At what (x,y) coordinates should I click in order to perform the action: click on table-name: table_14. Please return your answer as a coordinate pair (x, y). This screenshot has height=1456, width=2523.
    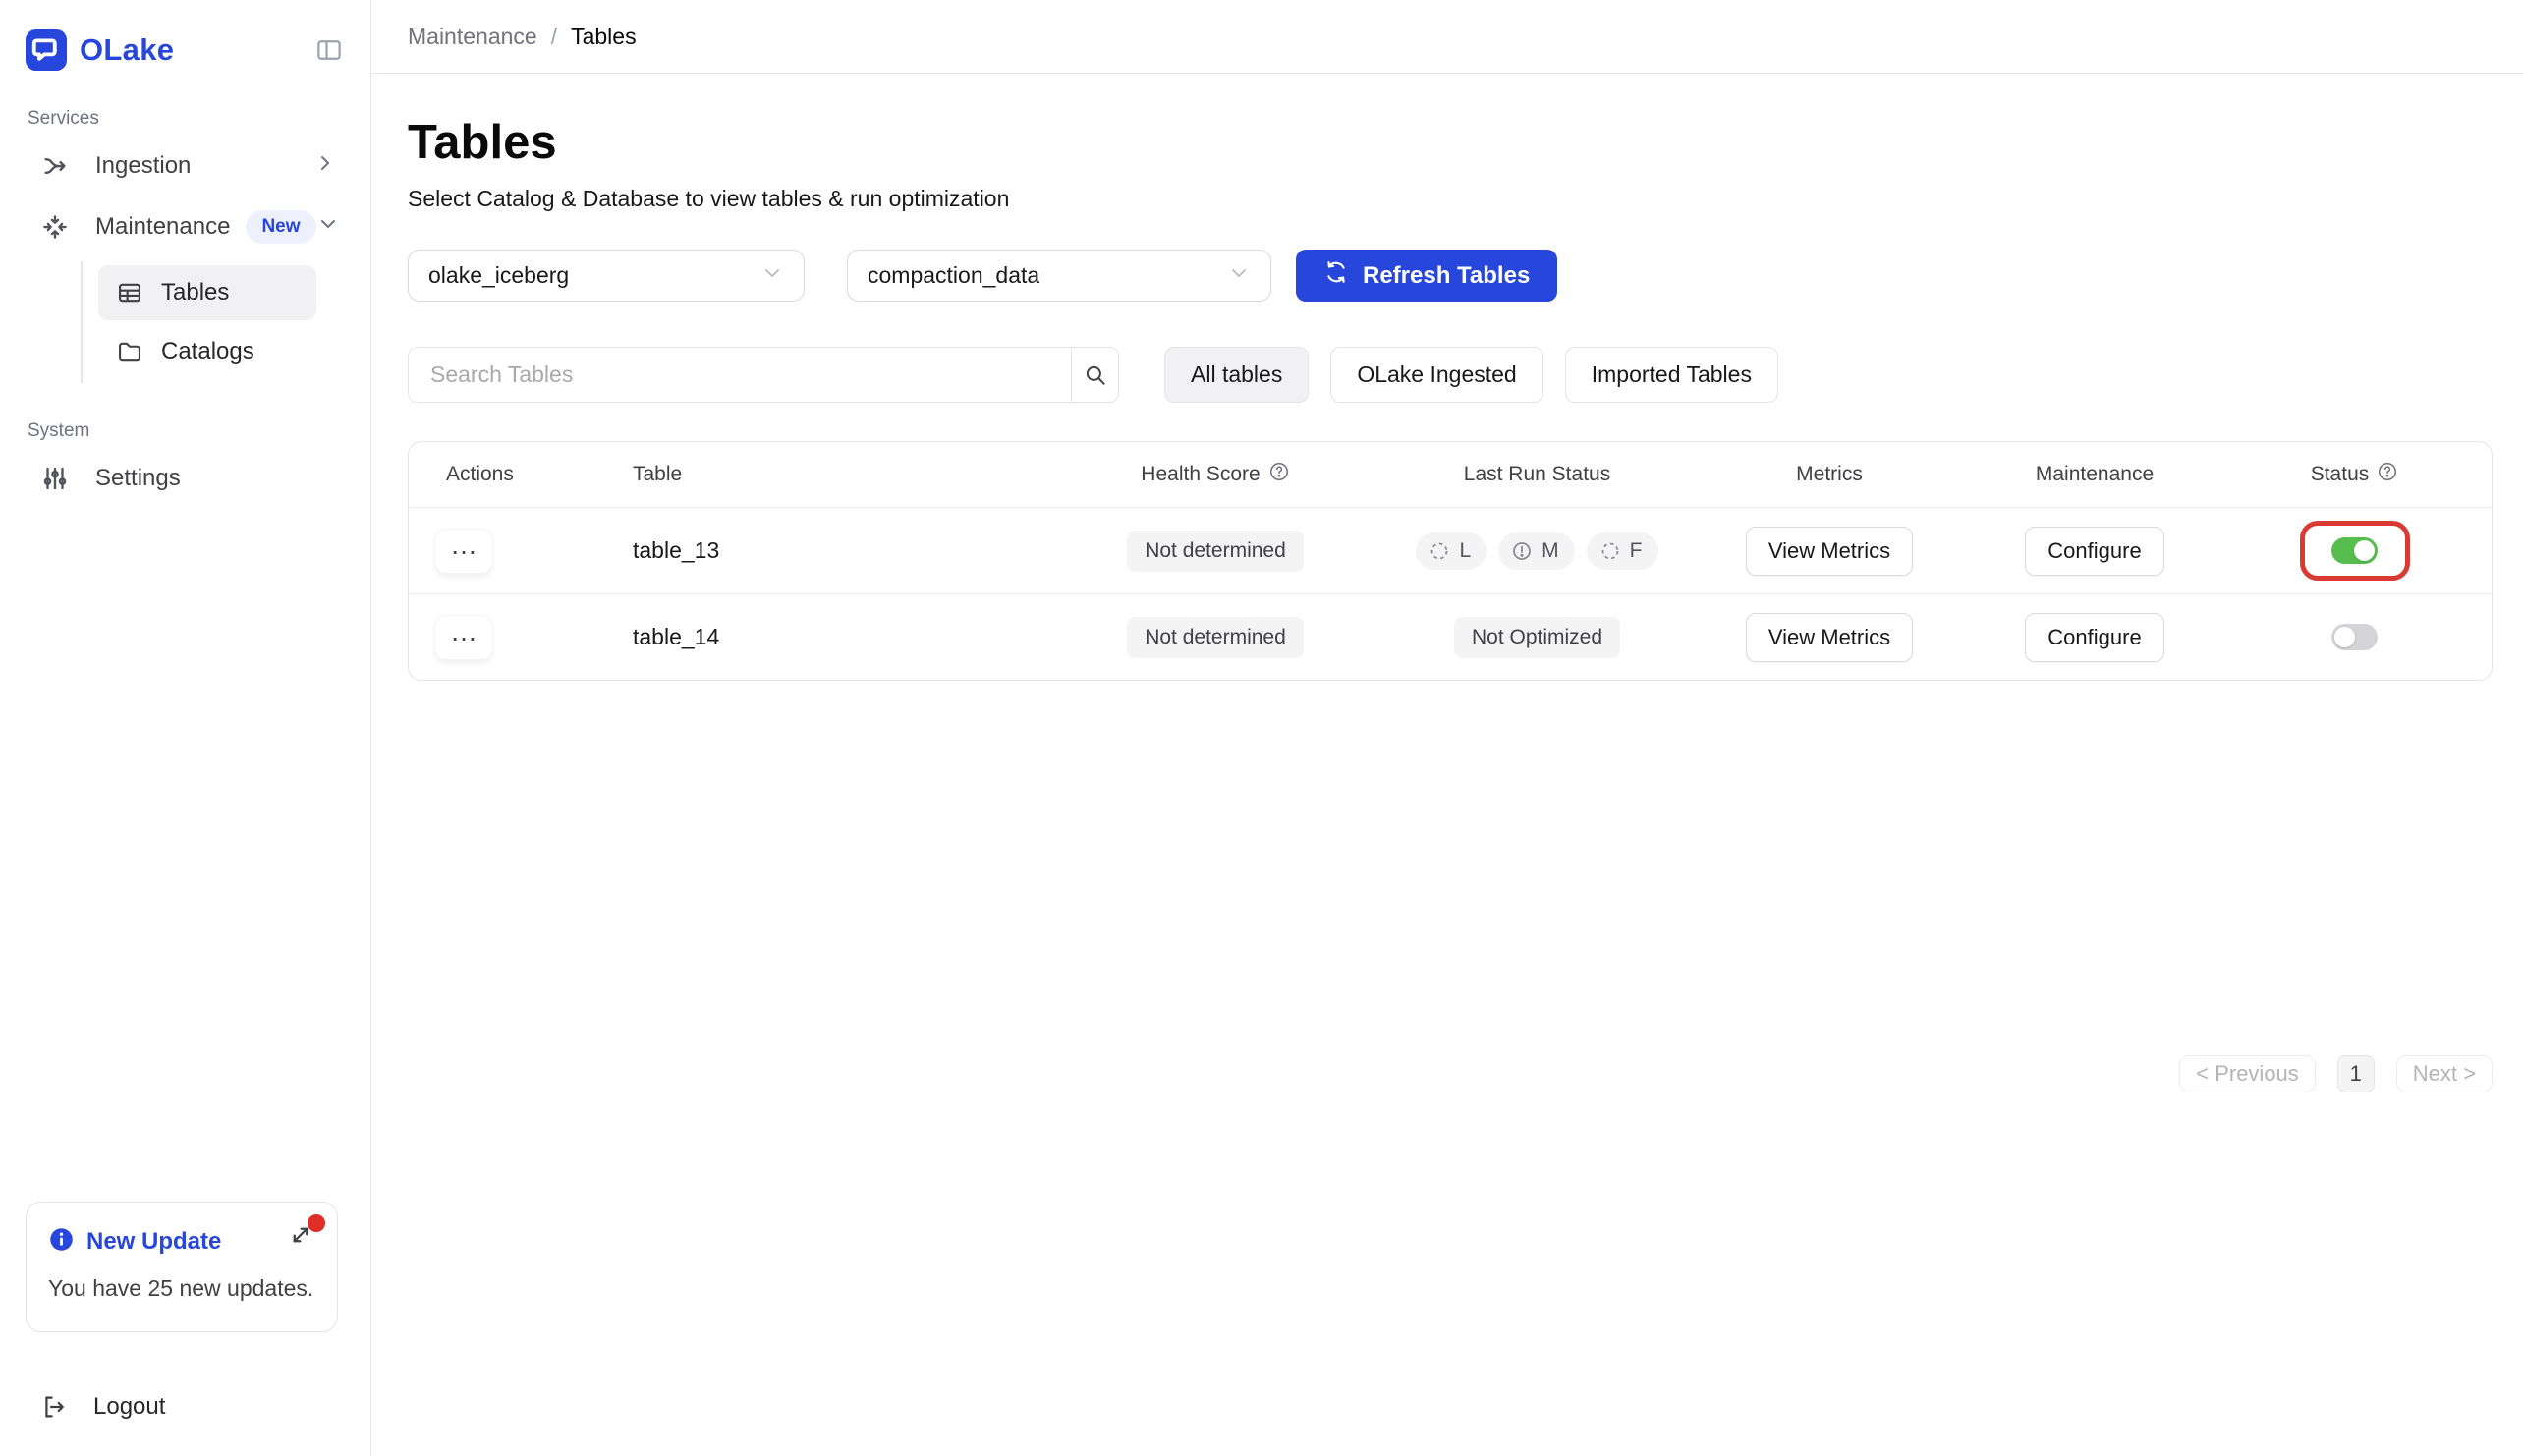
    Looking at the image, I should click on (676, 636).